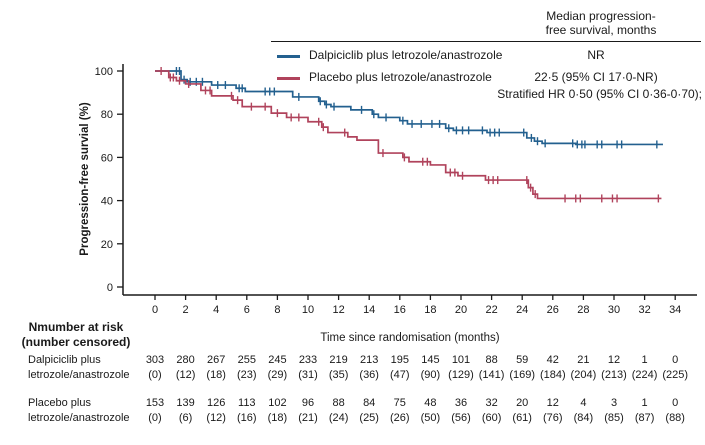  I want to click on risk-col-dalpiciclib-m18: 145 (90), so click(430, 368).